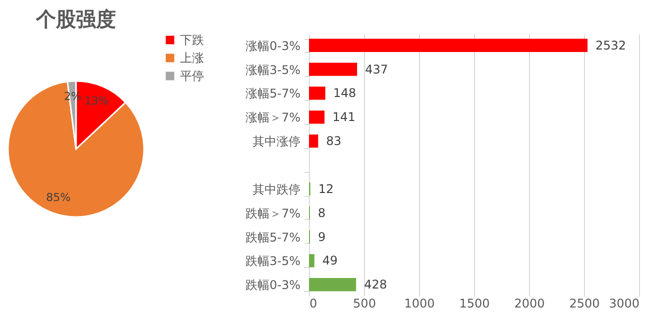  What do you see at coordinates (344, 117) in the screenshot?
I see `data-label: 141` at bounding box center [344, 117].